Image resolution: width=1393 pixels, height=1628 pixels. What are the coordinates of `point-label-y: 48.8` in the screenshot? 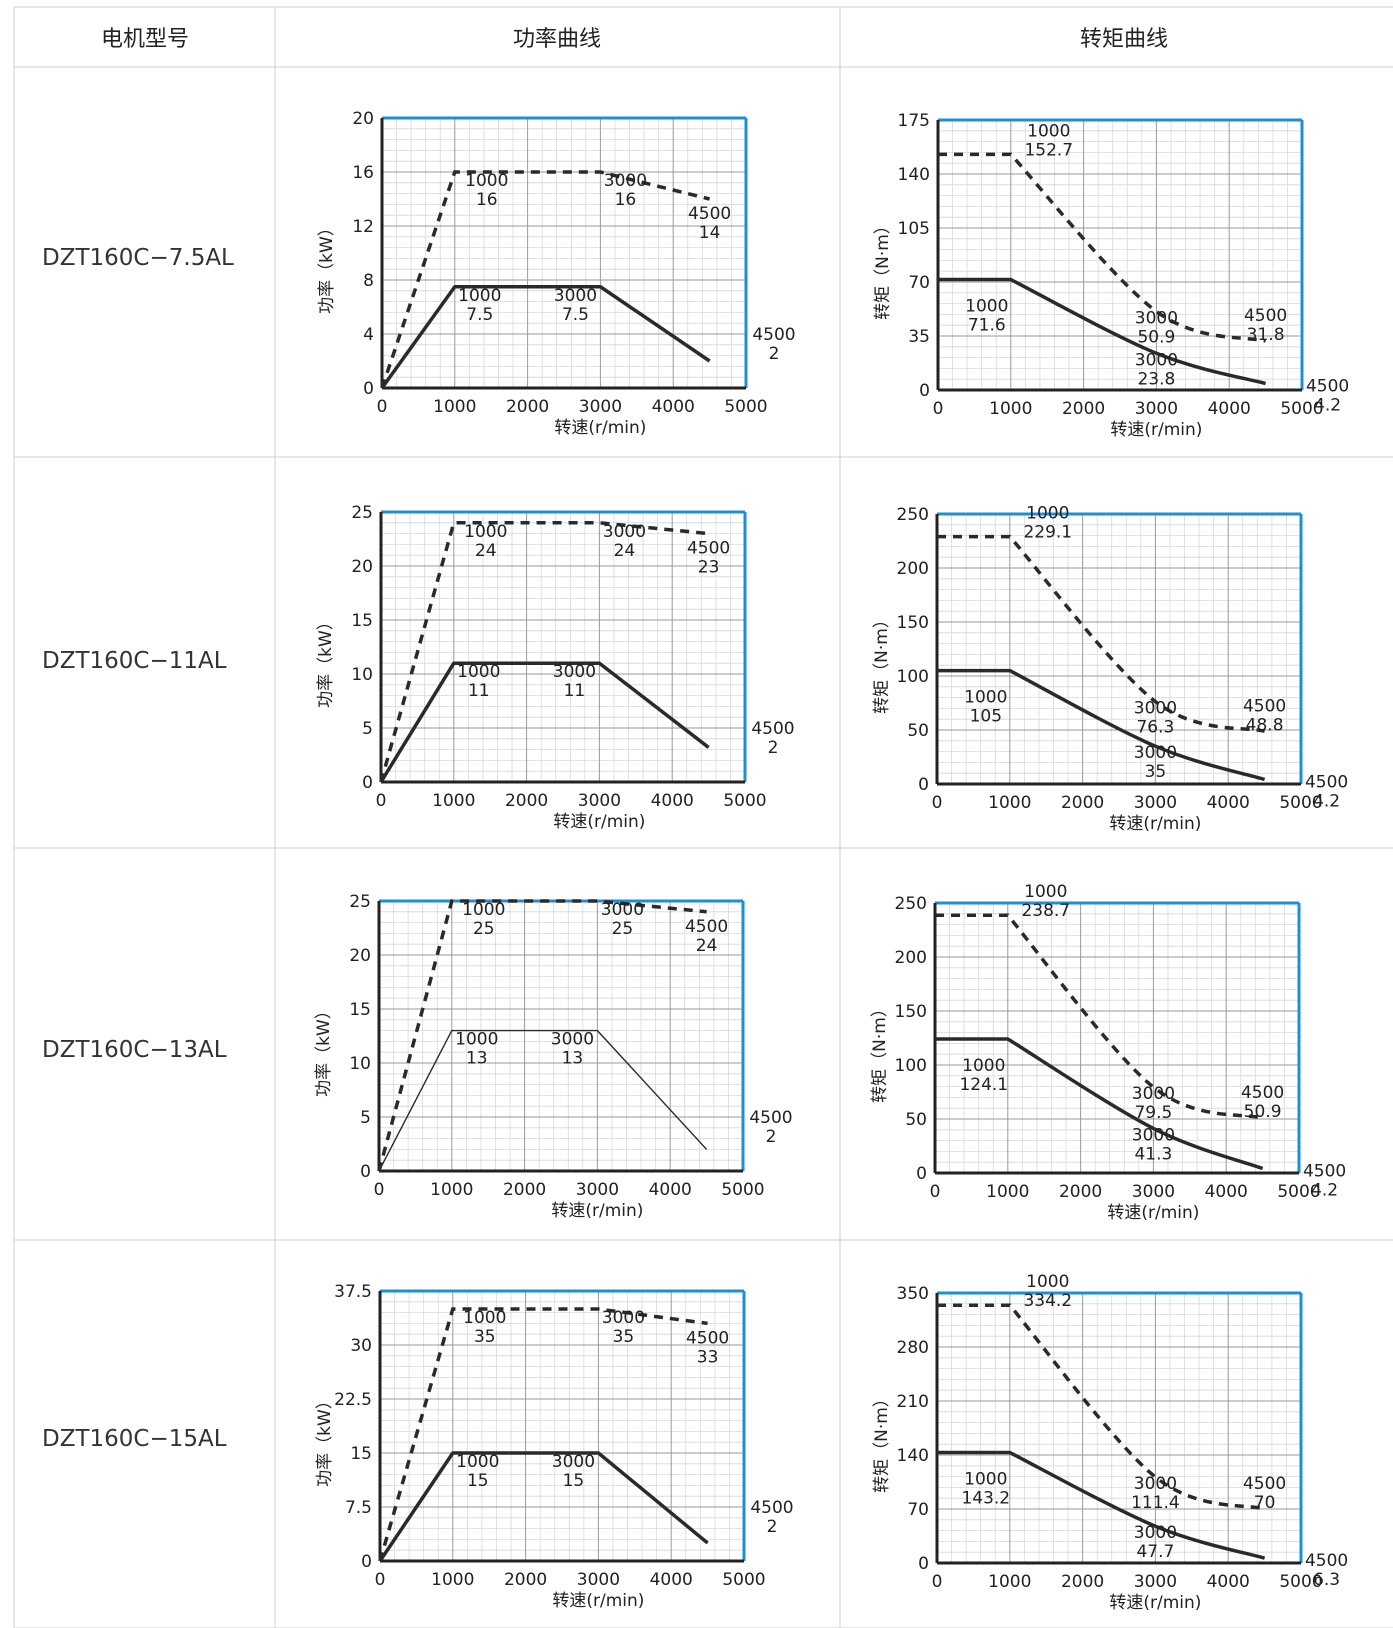 It's located at (1265, 725).